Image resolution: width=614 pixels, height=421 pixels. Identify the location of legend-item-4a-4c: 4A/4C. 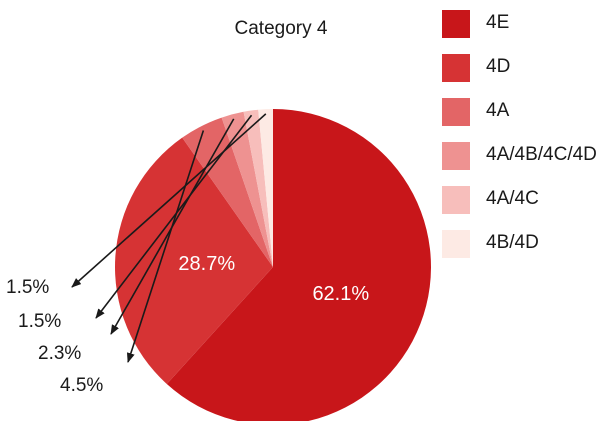
(527, 206).